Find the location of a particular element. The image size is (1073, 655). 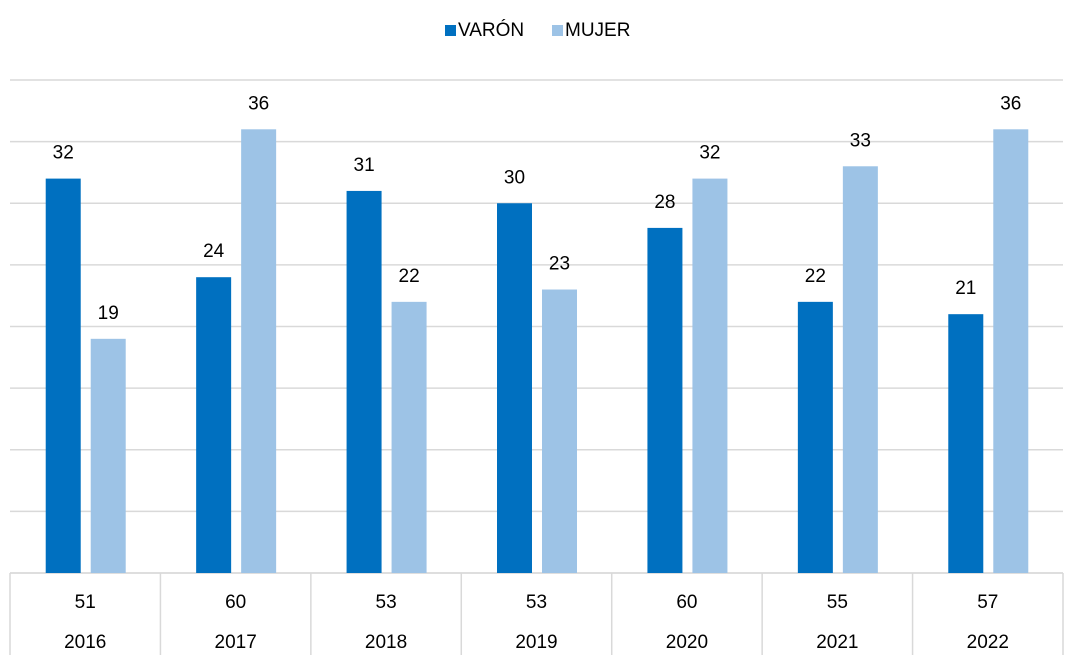

legend-label: MUJER is located at coordinates (597, 30).